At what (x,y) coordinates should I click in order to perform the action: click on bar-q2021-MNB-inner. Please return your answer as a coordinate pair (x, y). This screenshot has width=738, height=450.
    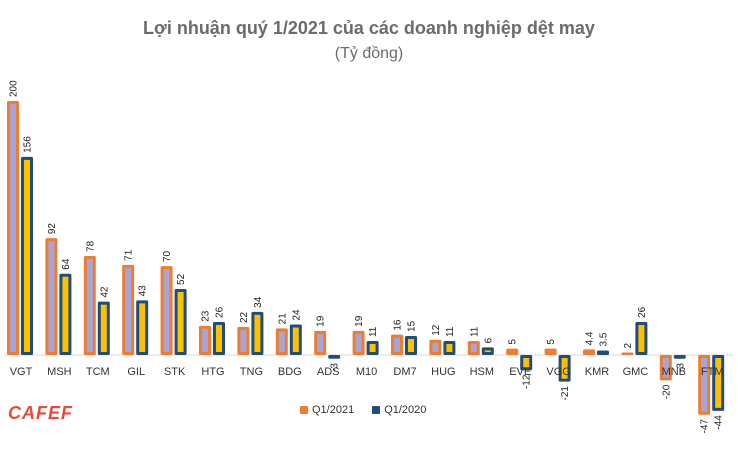
    Looking at the image, I should click on (665, 368).